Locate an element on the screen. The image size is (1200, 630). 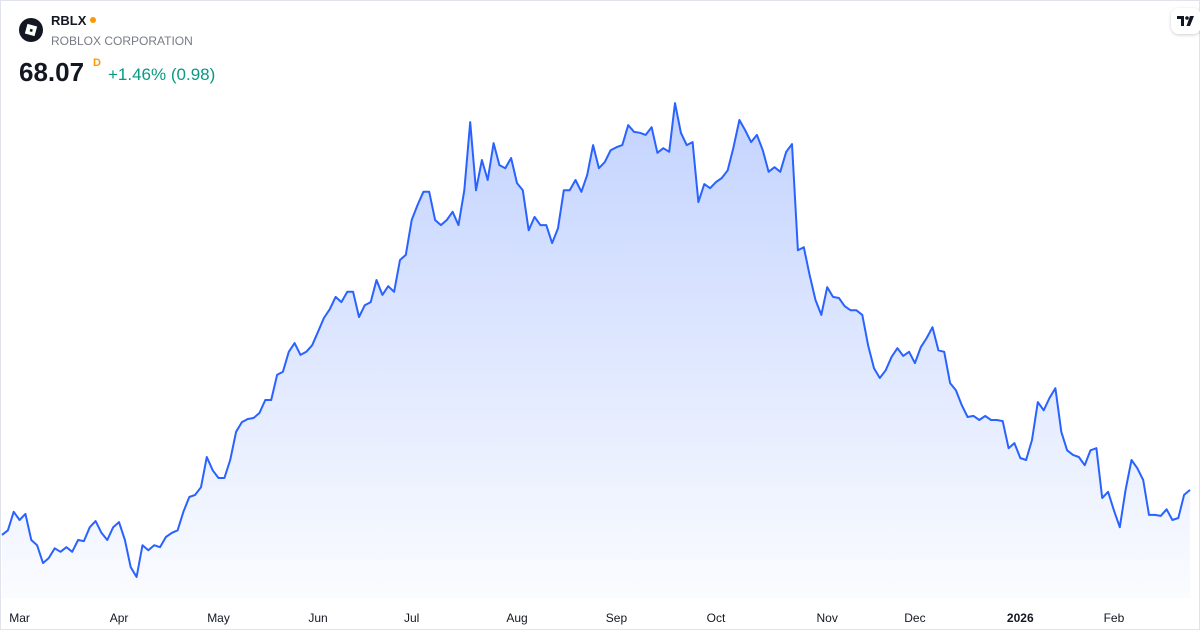
company-name: ROBLOX CORPORATION is located at coordinates (122, 41).